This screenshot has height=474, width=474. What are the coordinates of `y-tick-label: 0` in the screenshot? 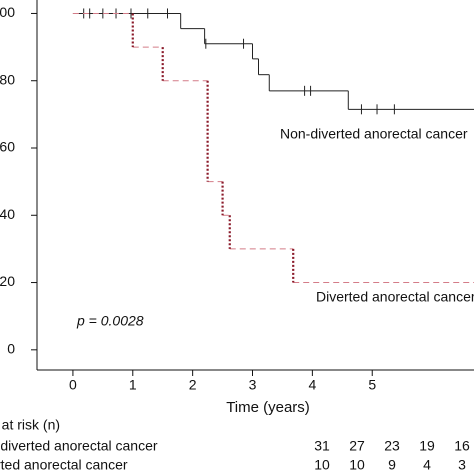 It's located at (11, 349).